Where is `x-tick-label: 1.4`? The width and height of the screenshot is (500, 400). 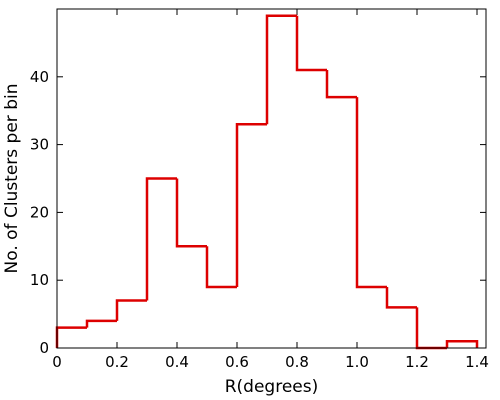
x-tick-label: 1.4 is located at coordinates (477, 362).